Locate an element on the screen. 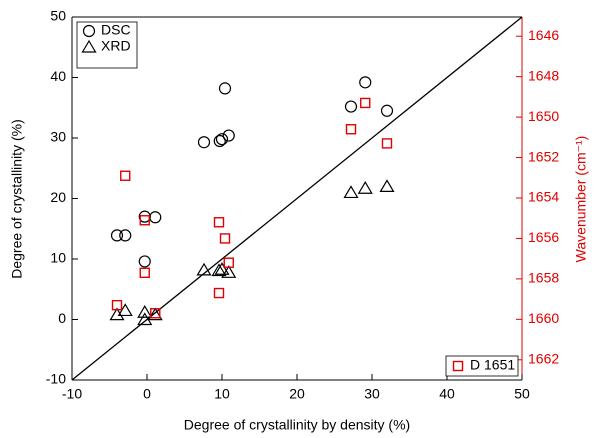 Image resolution: width=597 pixels, height=438 pixels. x-tick-label: 30 is located at coordinates (372, 394).